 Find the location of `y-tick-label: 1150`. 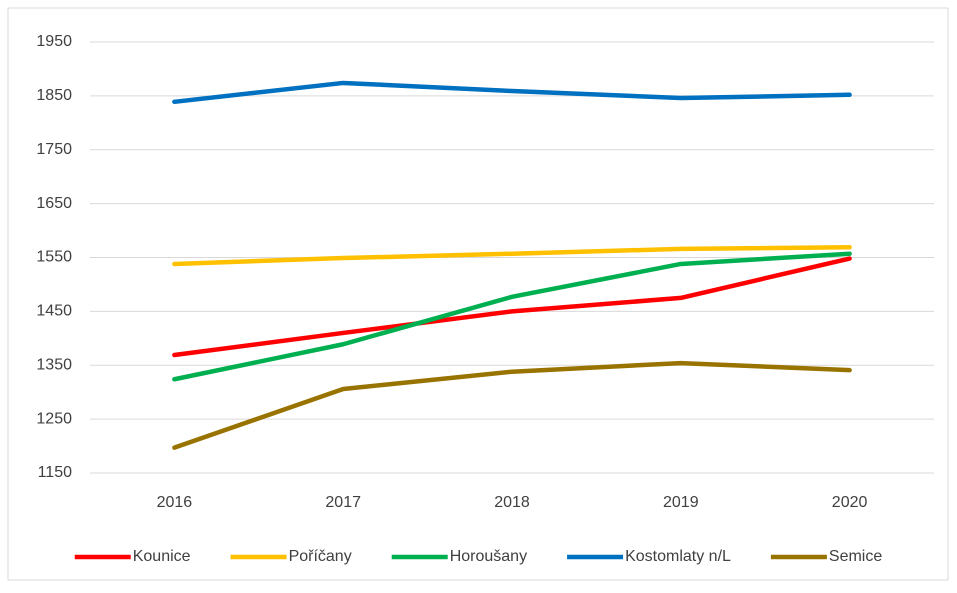

y-tick-label: 1150 is located at coordinates (55, 472).